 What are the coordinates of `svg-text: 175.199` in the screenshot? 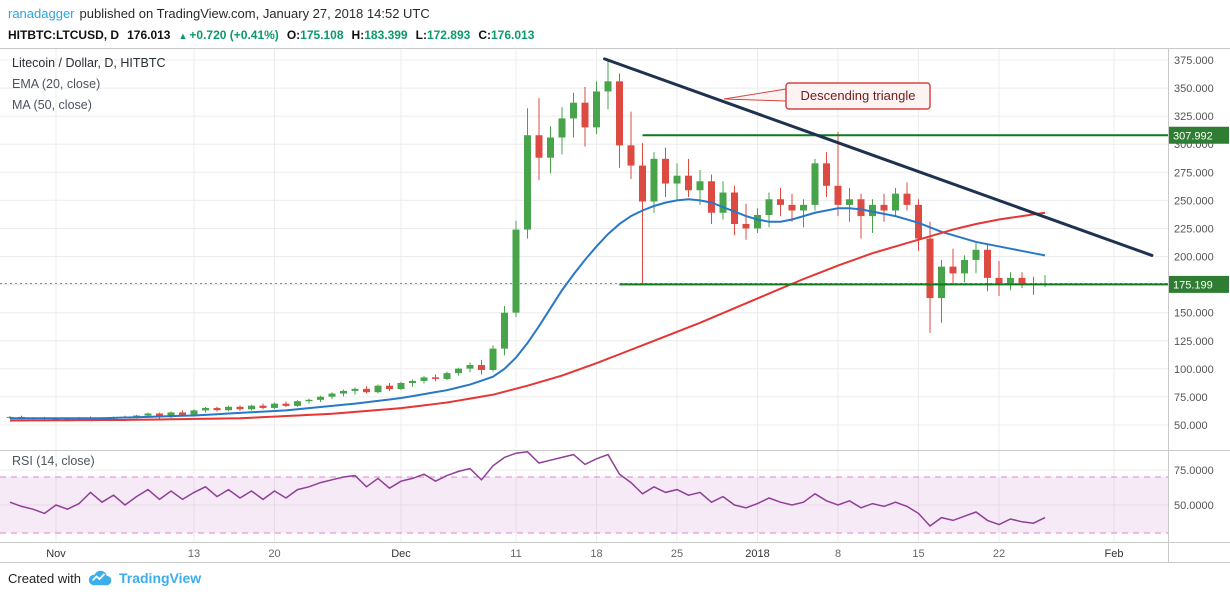 It's located at (1193, 285).